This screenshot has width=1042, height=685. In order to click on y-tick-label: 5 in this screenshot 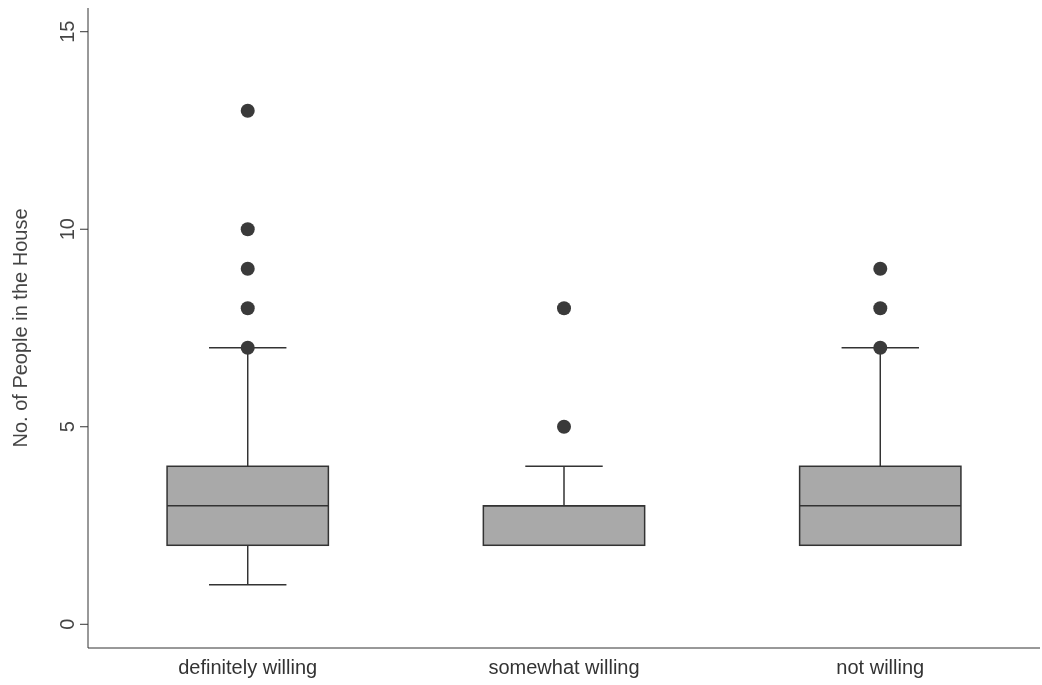, I will do `click(67, 427)`.